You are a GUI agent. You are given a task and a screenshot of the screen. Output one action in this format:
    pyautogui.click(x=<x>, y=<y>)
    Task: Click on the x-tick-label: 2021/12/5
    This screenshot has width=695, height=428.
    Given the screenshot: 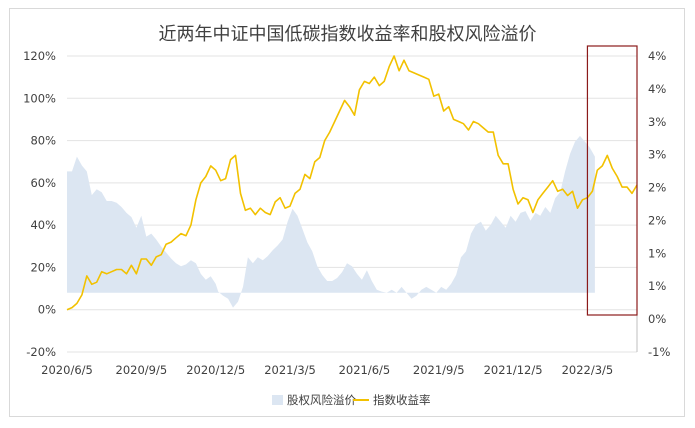 What is the action you would take?
    pyautogui.click(x=513, y=370)
    